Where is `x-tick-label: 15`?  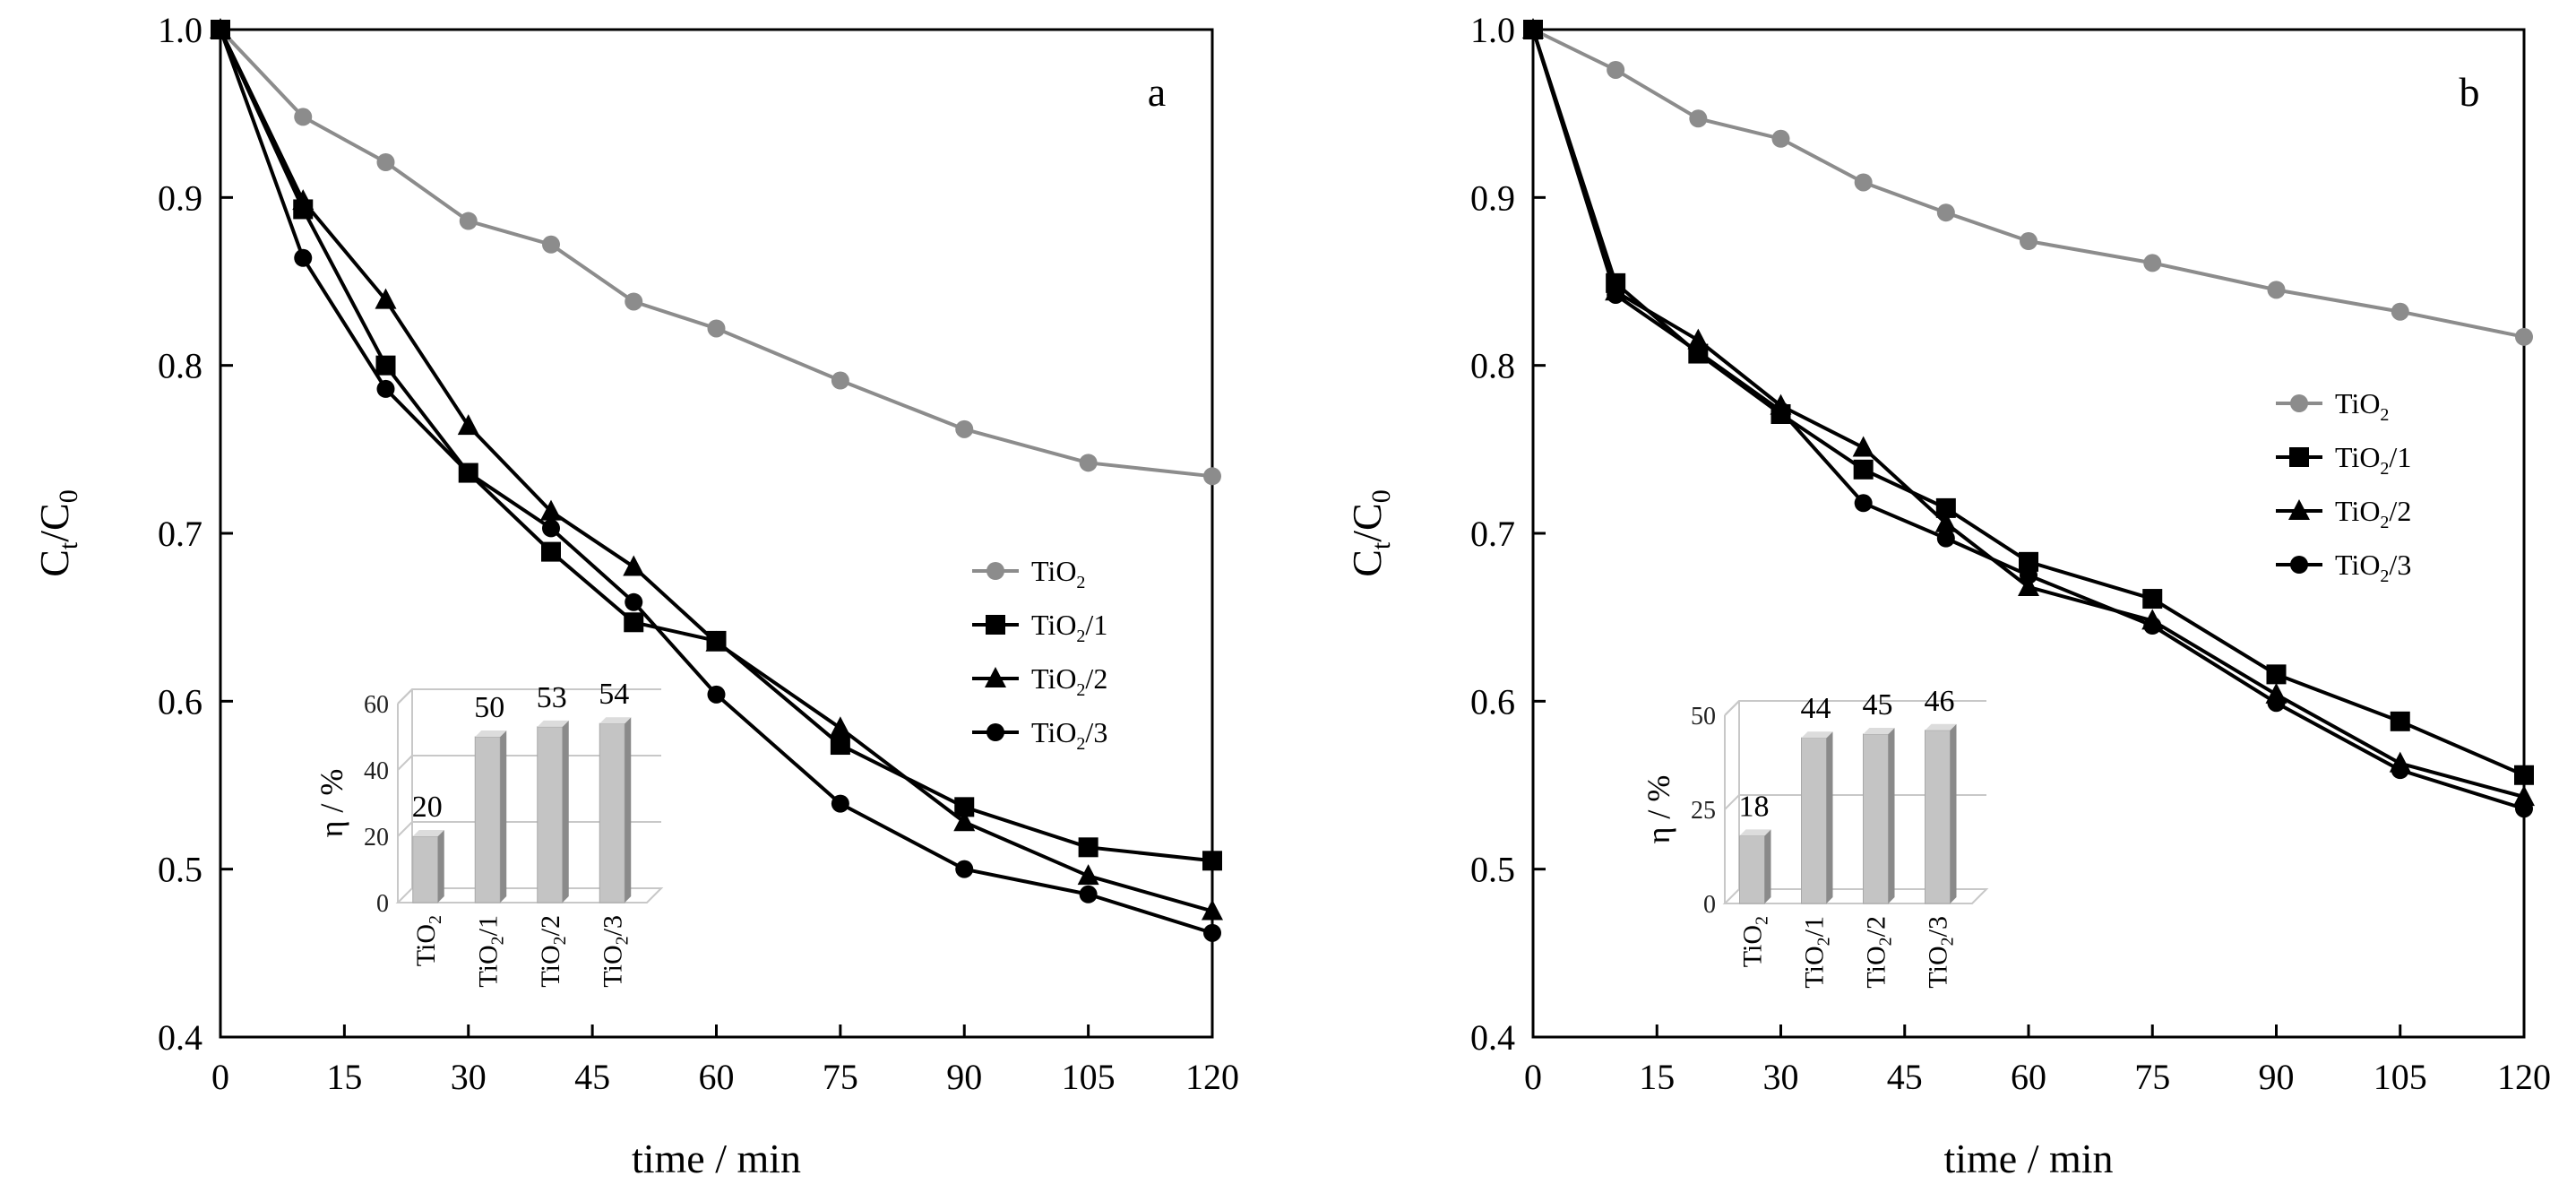
x-tick-label: 15 is located at coordinates (1657, 1077).